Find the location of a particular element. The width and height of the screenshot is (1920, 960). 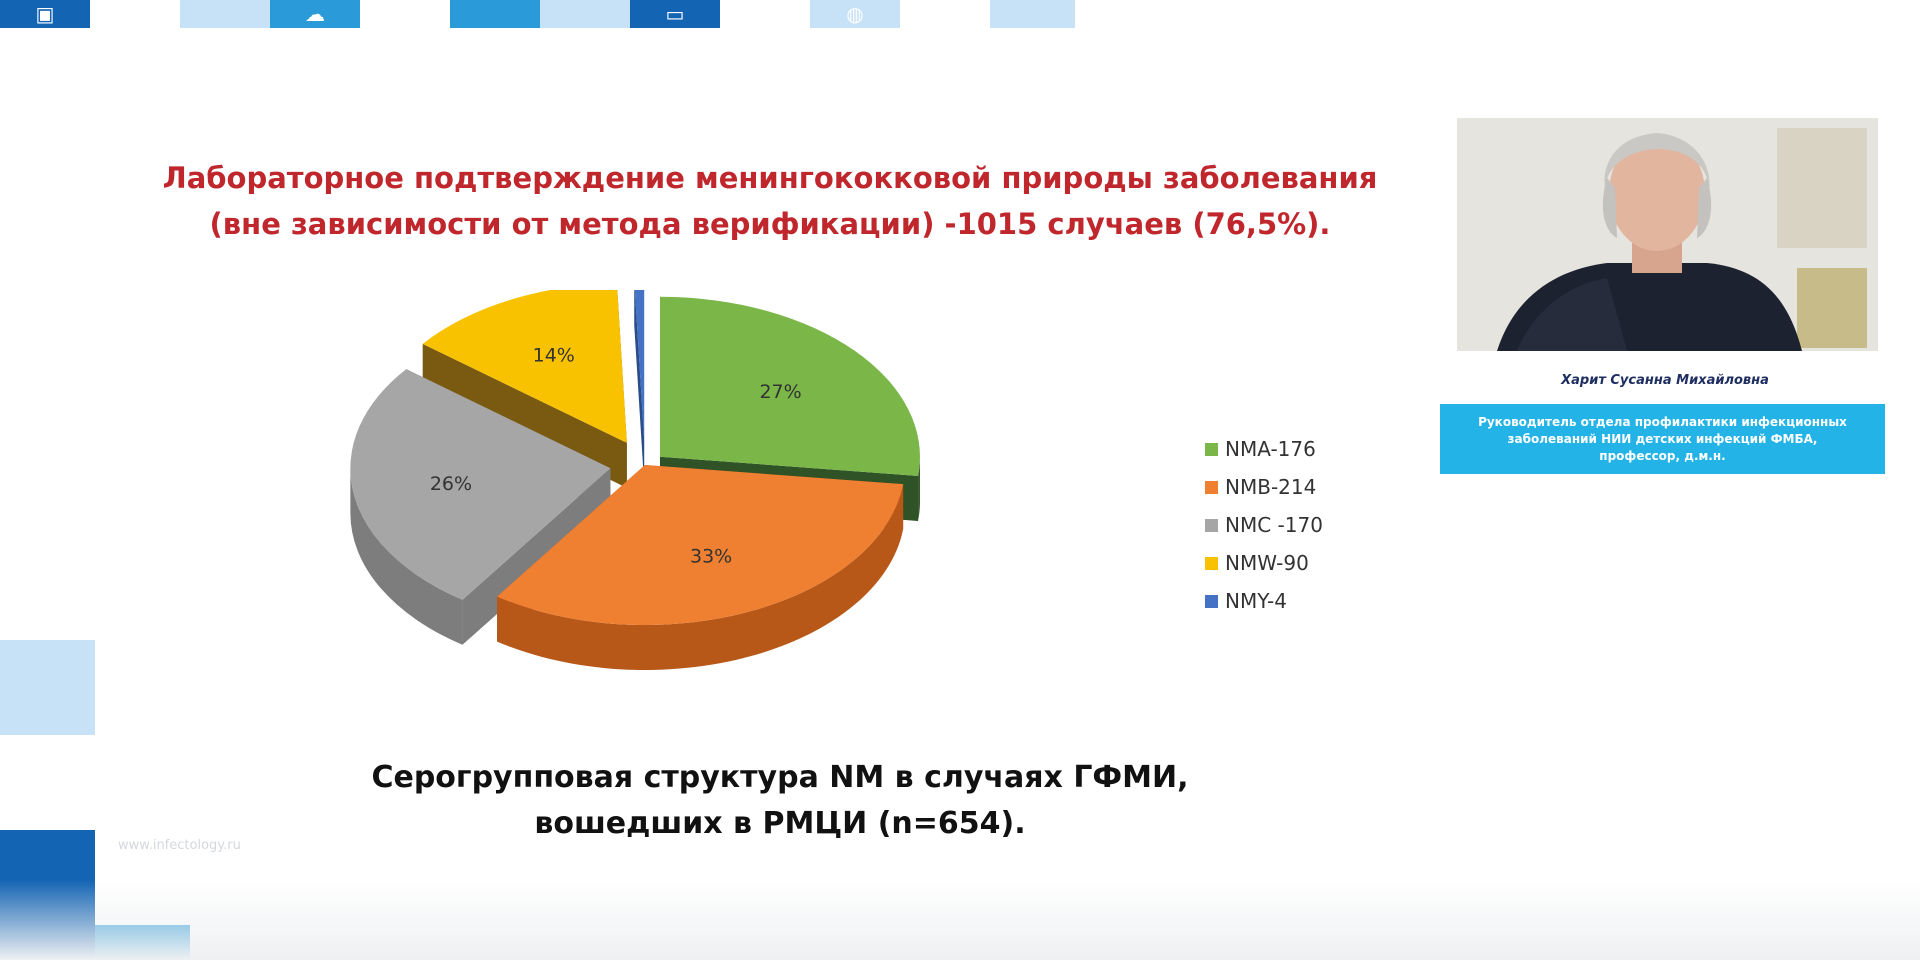

cloud-icon: ☁ is located at coordinates (315, 14).